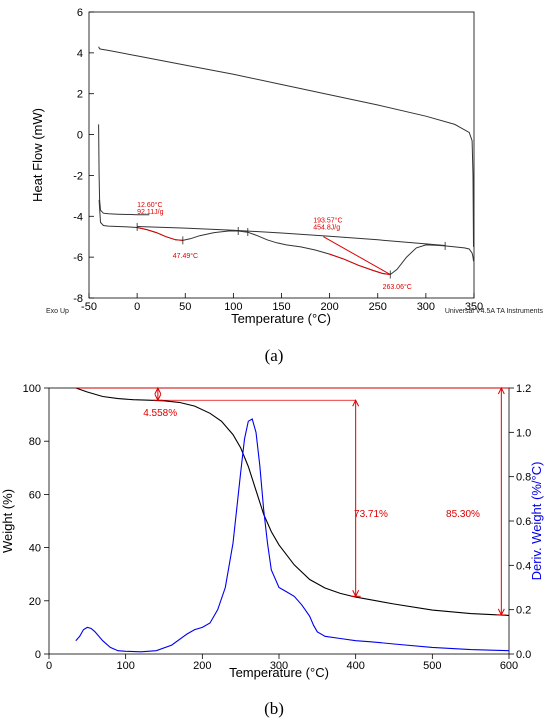 The image size is (550, 720). Describe the element at coordinates (32, 389) in the screenshot. I see `panel-b-y-tick-label: 100` at that location.